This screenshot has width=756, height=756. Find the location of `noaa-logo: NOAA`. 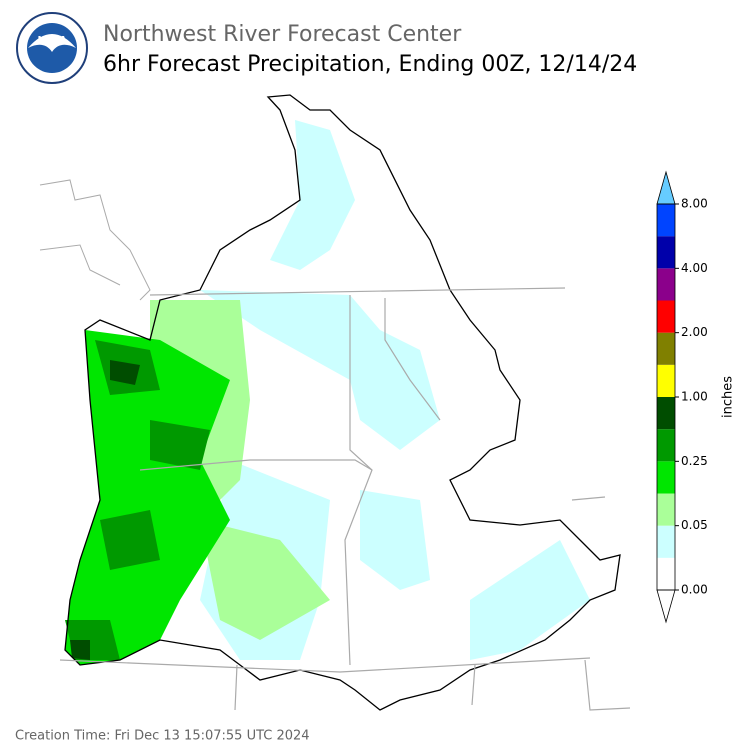

noaa-logo: NOAA is located at coordinates (52, 48).